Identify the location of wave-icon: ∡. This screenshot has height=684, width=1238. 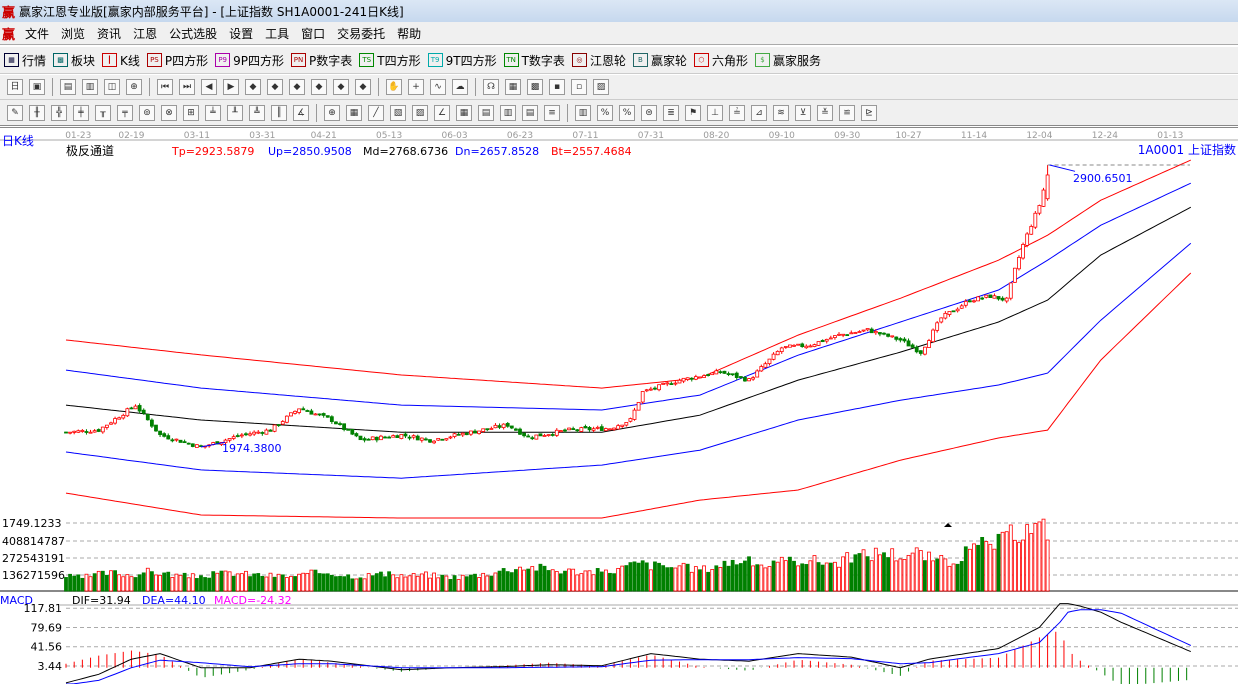
(301, 112).